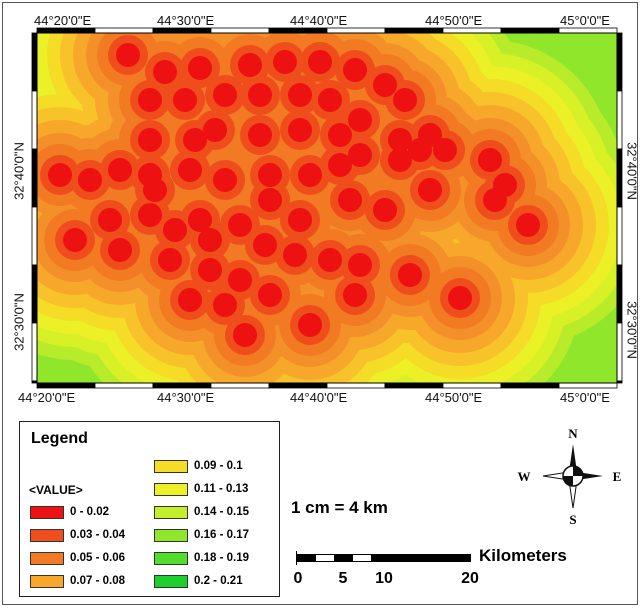  Describe the element at coordinates (585, 397) in the screenshot. I see `coord-bottom-5: 45°0'0"E` at that location.